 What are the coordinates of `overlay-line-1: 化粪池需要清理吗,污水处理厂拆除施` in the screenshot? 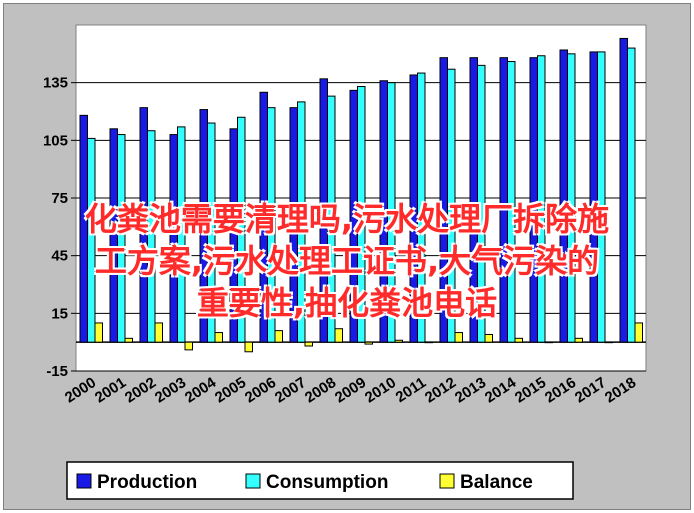 It's located at (347, 219).